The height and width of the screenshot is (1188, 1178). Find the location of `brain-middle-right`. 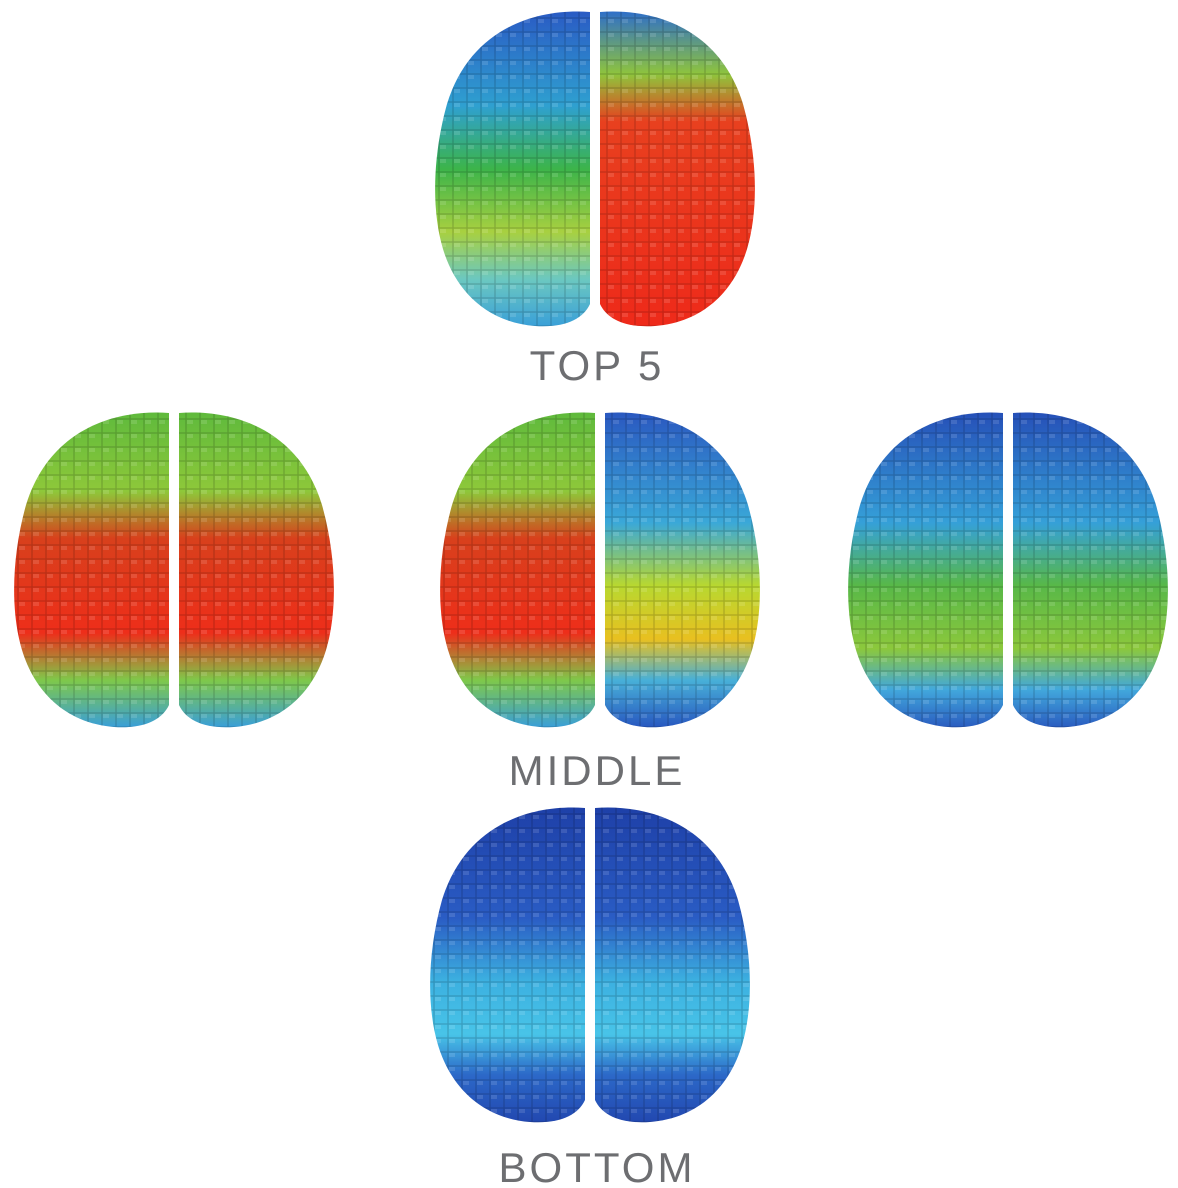

brain-middle-right is located at coordinates (1008, 570).